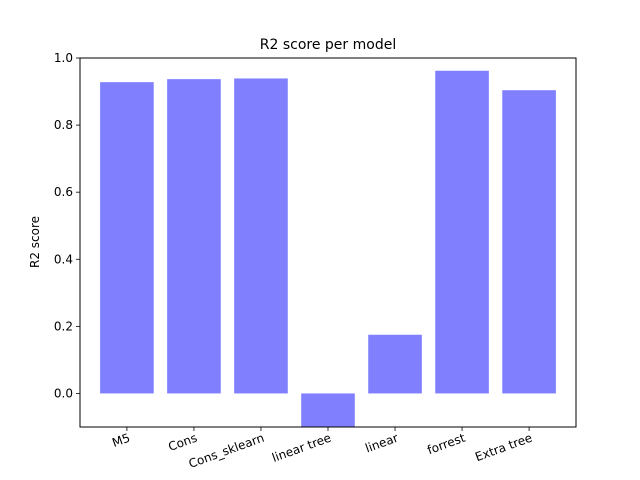 This screenshot has width=640, height=480. I want to click on x-tick-label: M5, so click(121, 440).